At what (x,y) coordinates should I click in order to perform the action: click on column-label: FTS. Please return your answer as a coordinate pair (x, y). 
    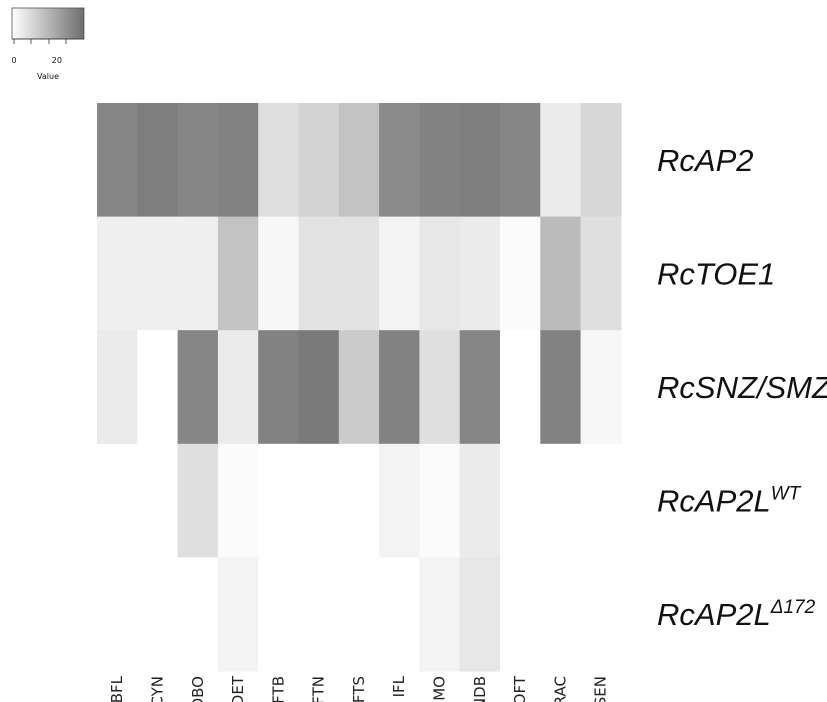
    Looking at the image, I should click on (359, 689).